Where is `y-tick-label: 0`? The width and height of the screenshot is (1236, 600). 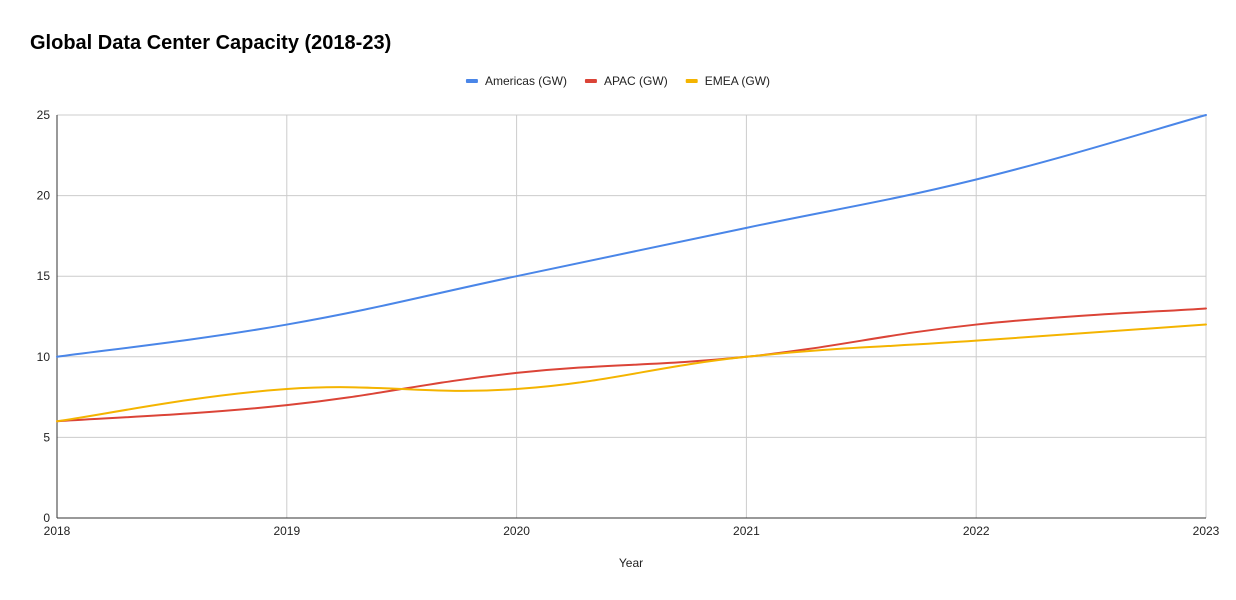
y-tick-label: 0 is located at coordinates (46, 518).